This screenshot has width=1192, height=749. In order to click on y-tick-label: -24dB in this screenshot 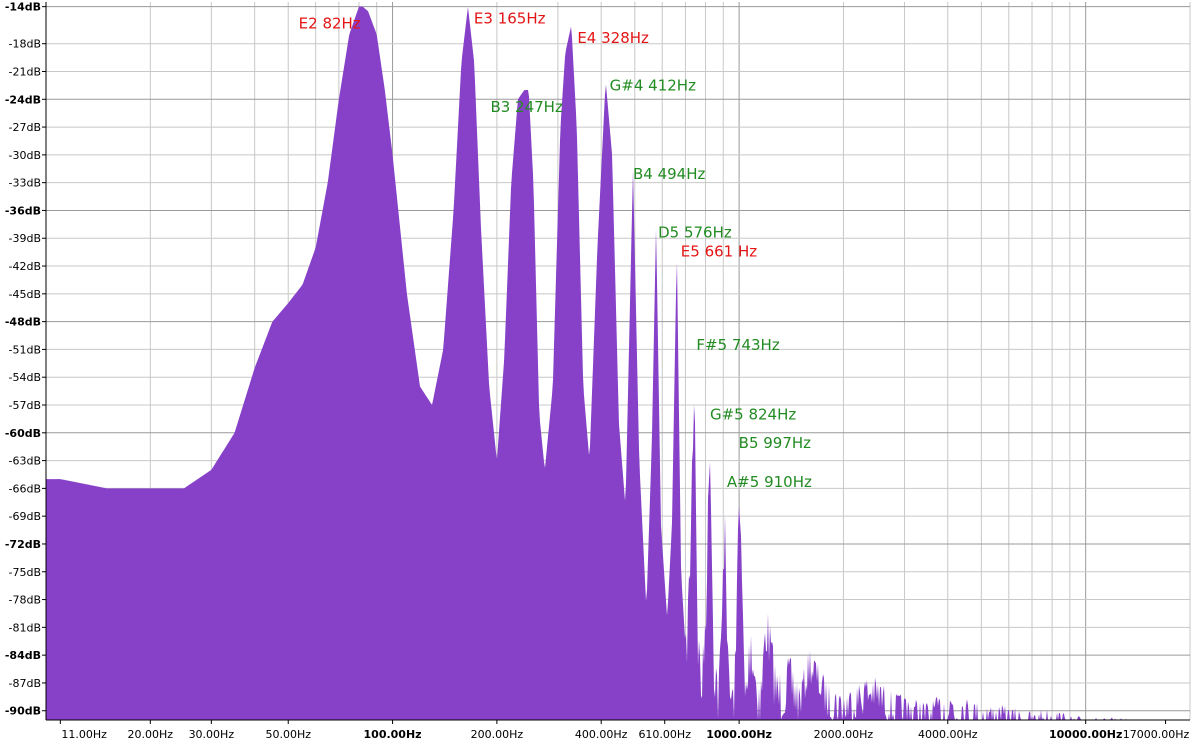, I will do `click(23, 99)`.